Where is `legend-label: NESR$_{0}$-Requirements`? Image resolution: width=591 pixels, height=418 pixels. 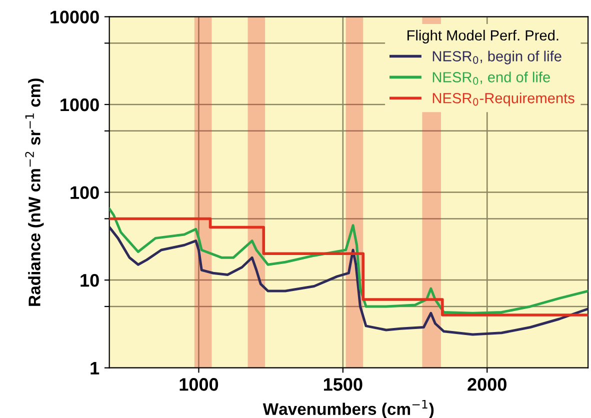 legend-label: NESR$_{0}$-Requirements is located at coordinates (503, 99).